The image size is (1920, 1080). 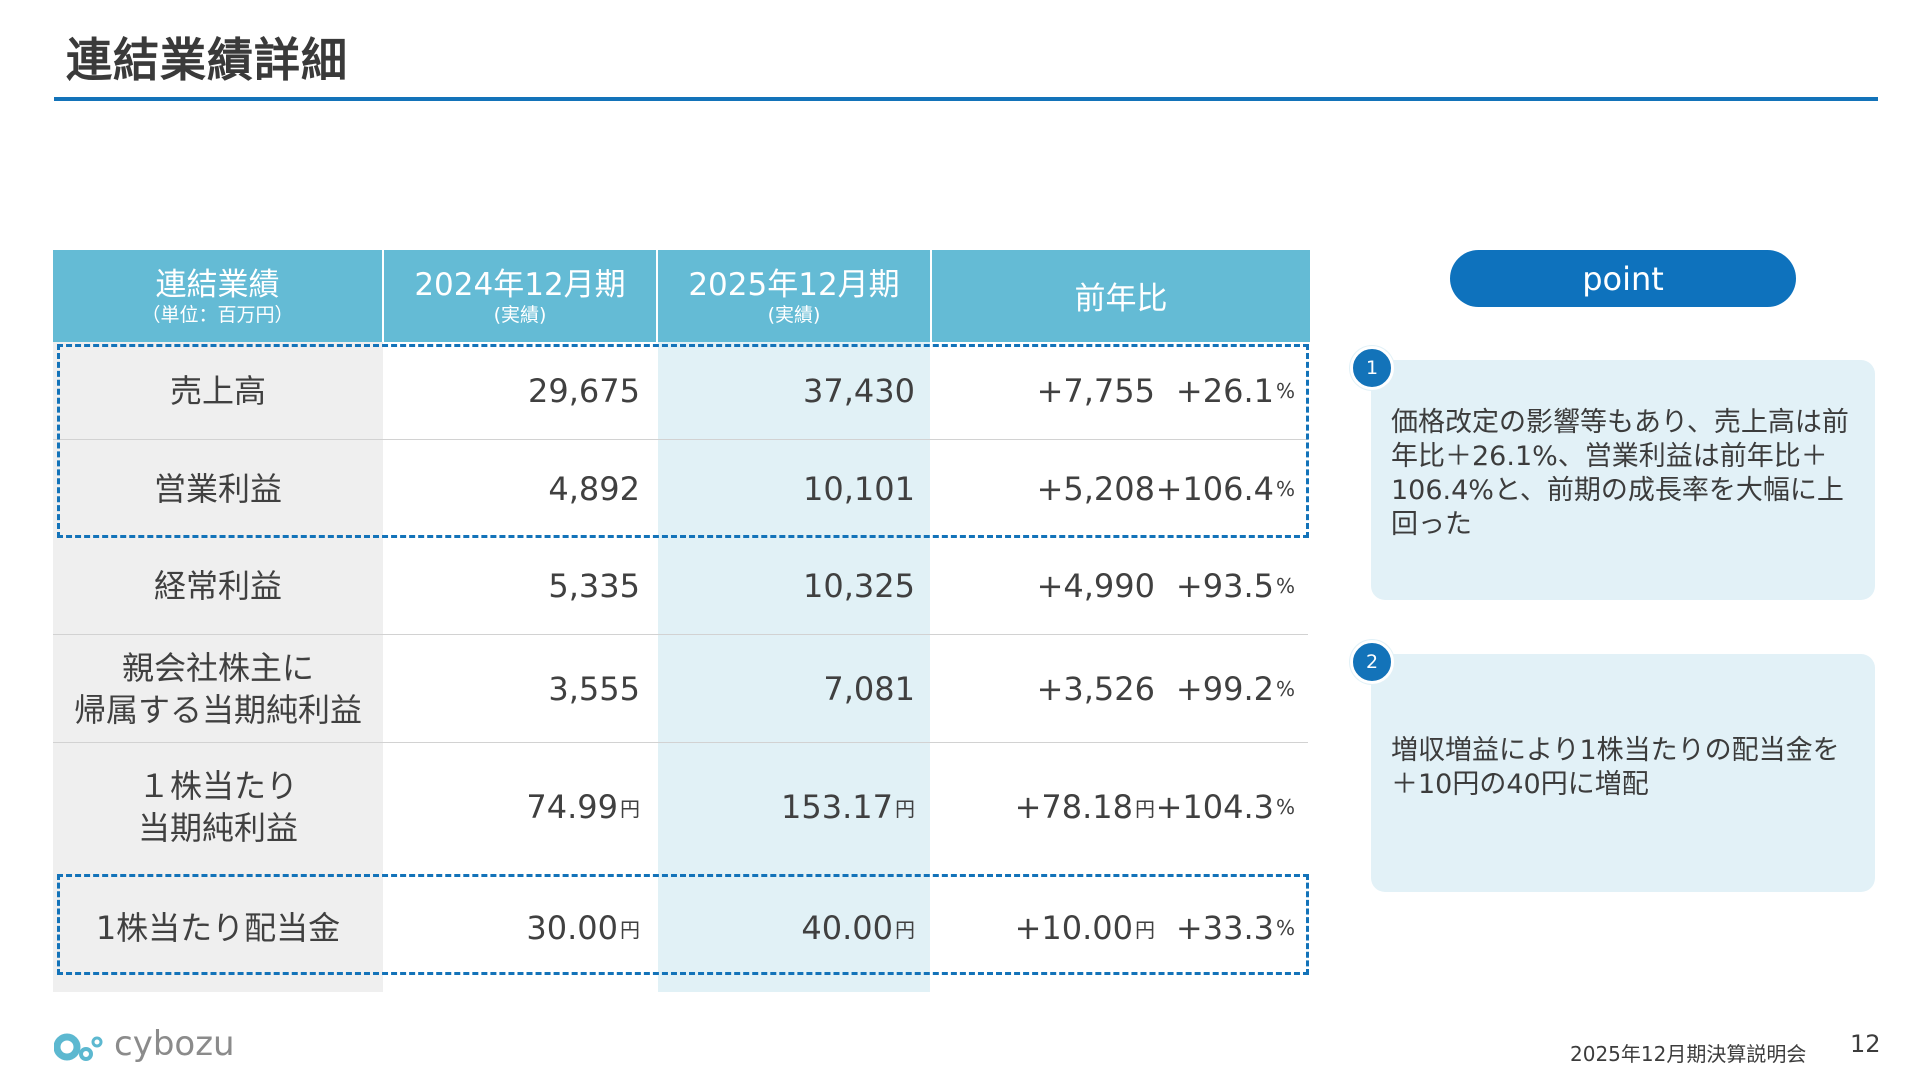 What do you see at coordinates (78, 1047) in the screenshot?
I see `cybozu-logo-icon` at bounding box center [78, 1047].